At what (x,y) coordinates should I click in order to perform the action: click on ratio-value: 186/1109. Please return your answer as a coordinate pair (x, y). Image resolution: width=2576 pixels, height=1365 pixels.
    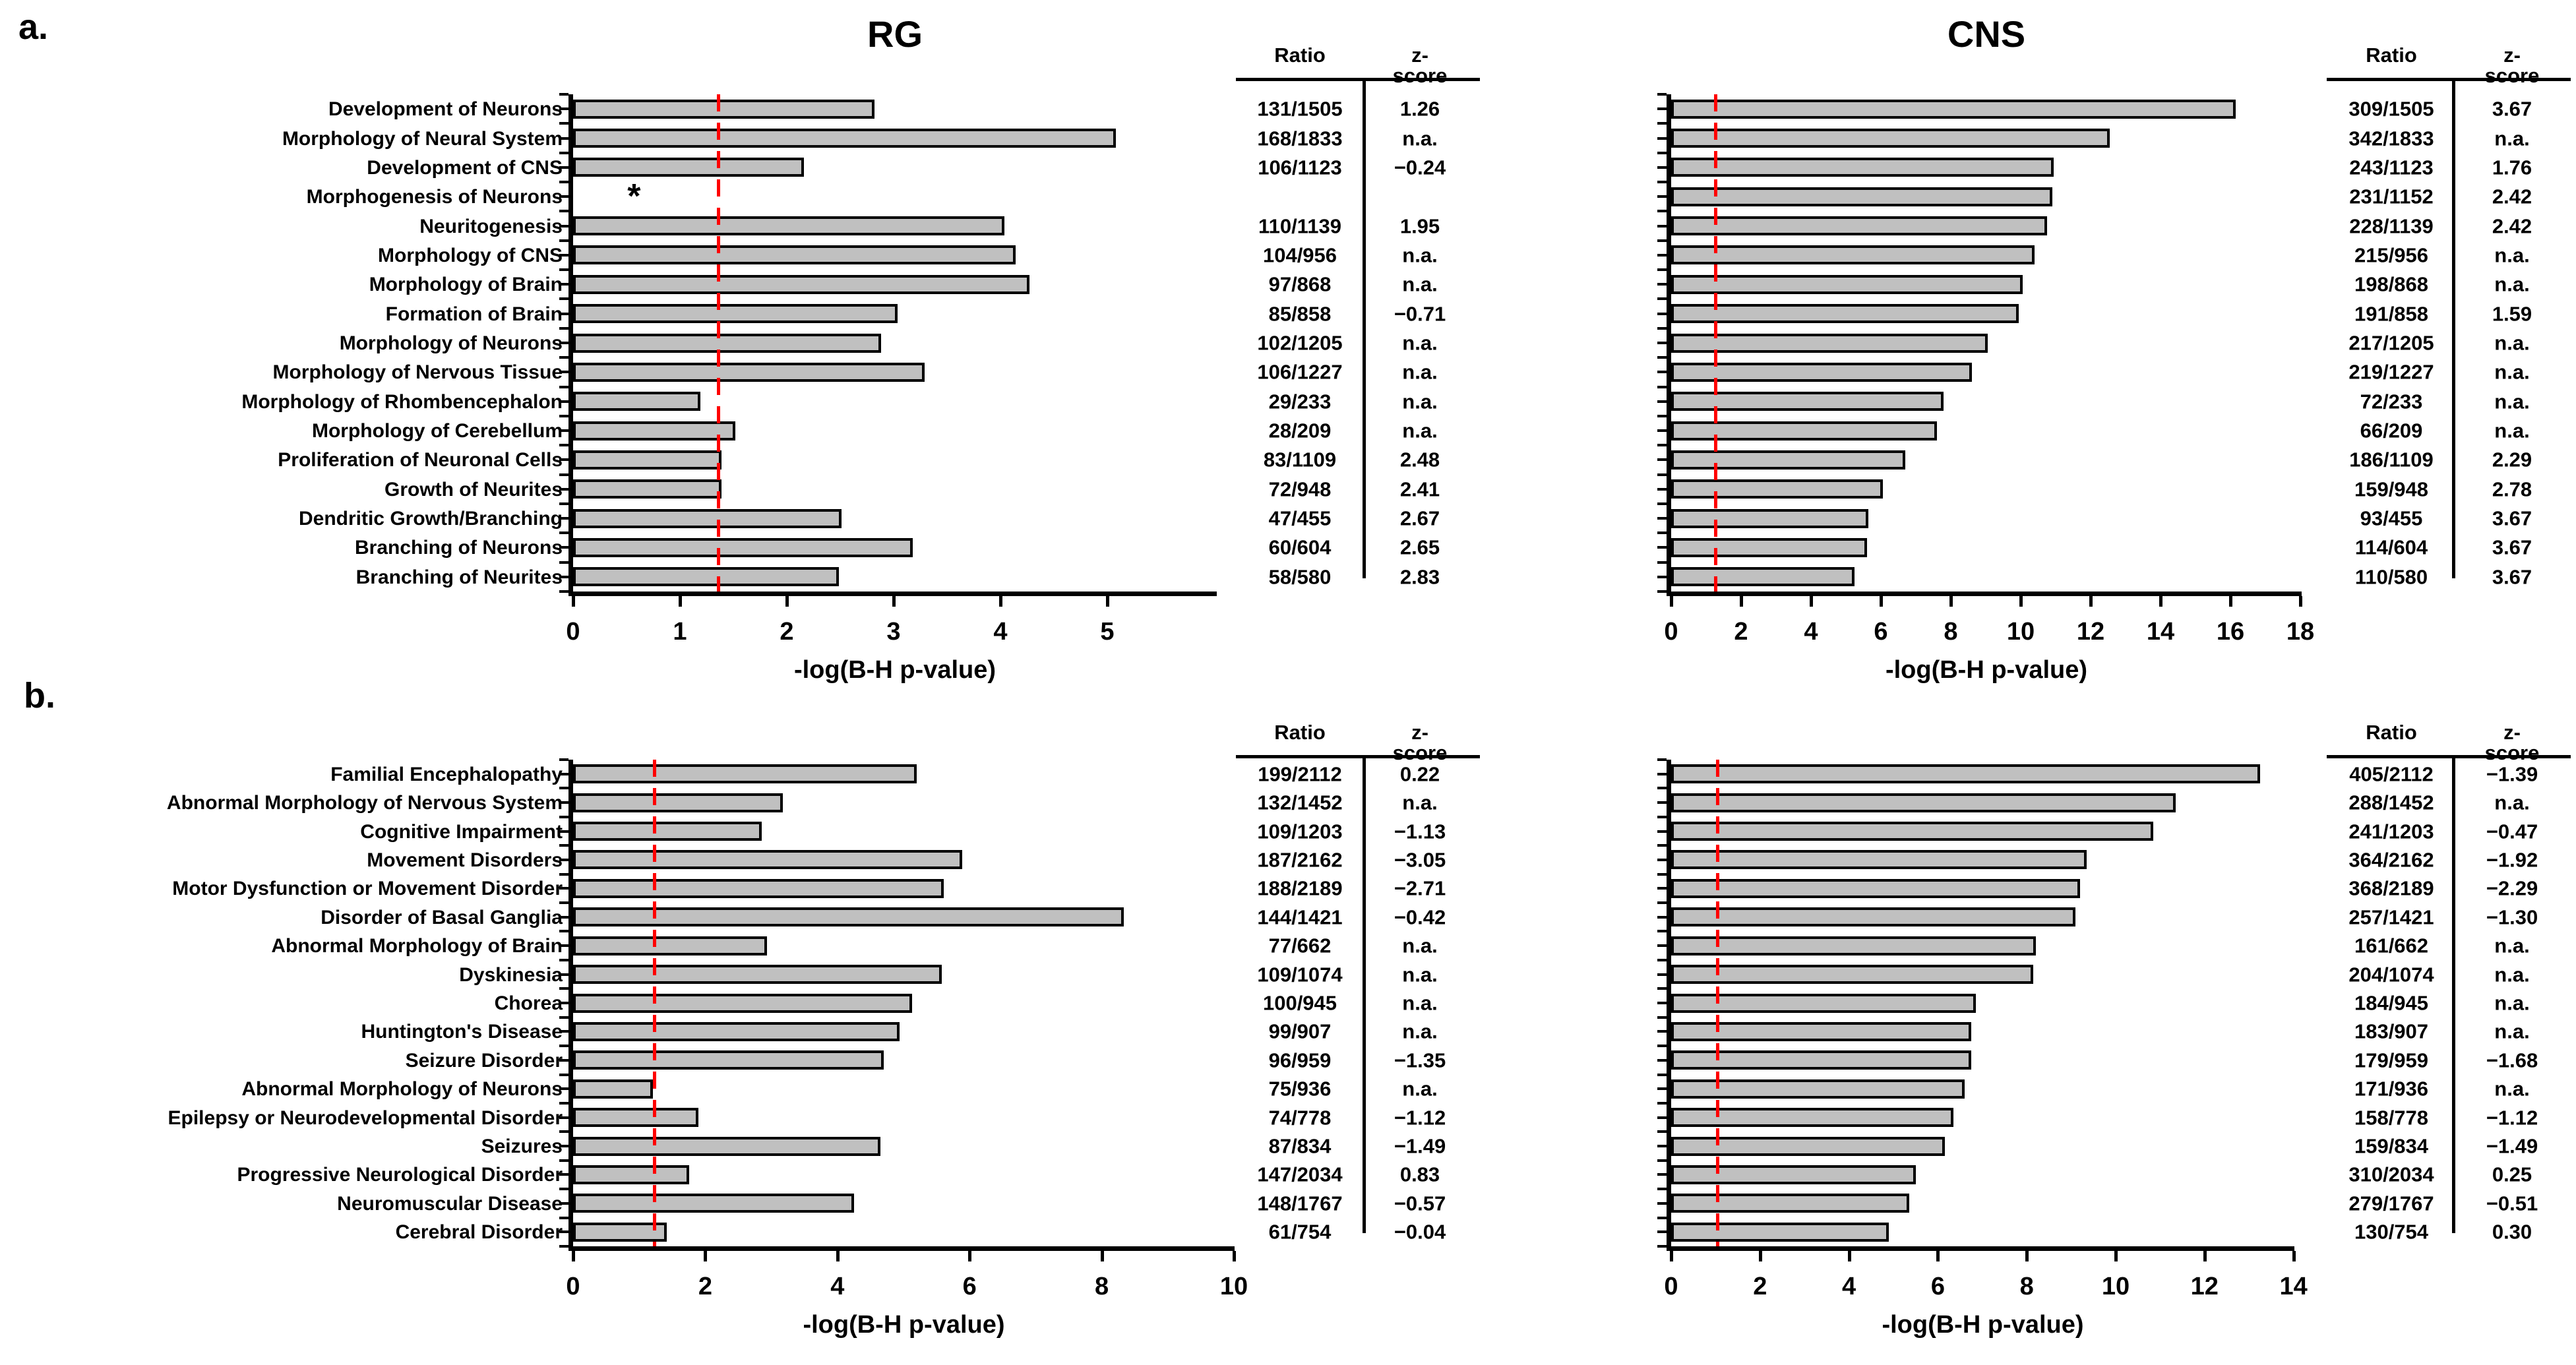
    Looking at the image, I should click on (2391, 459).